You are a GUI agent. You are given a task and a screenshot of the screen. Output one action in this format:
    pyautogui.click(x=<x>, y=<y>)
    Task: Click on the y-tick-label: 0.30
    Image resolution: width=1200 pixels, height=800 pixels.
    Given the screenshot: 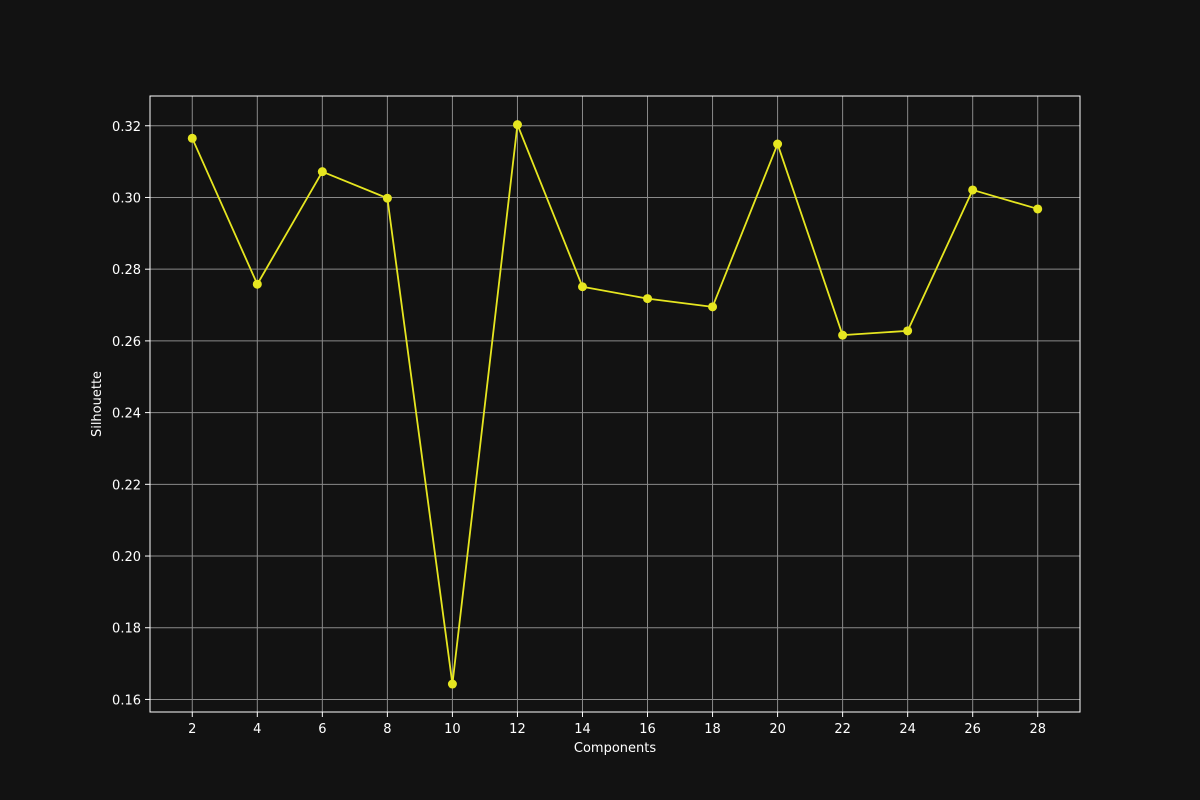 What is the action you would take?
    pyautogui.click(x=126, y=198)
    